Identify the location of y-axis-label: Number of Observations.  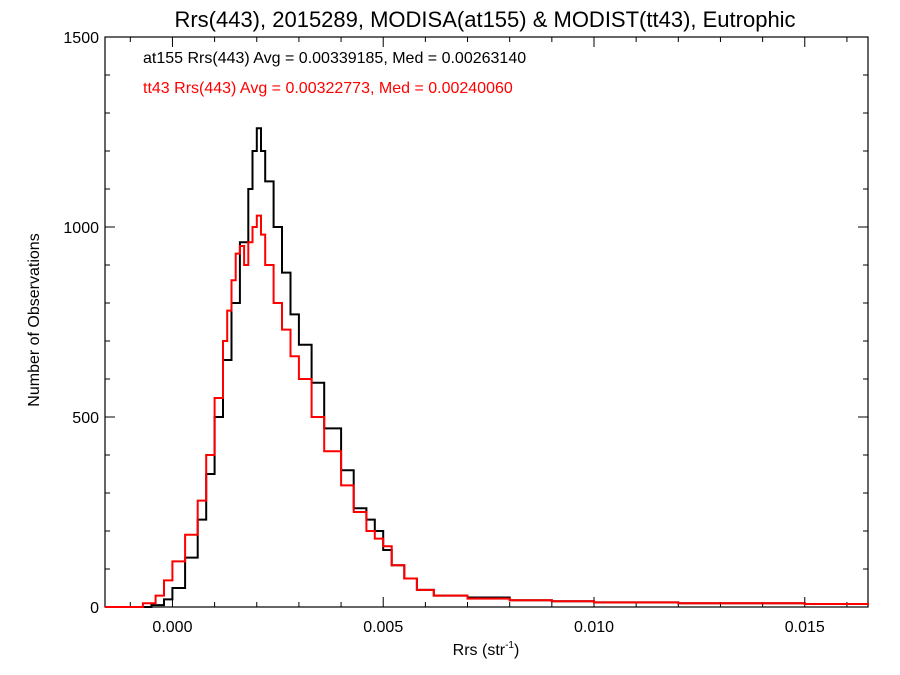
(34, 319).